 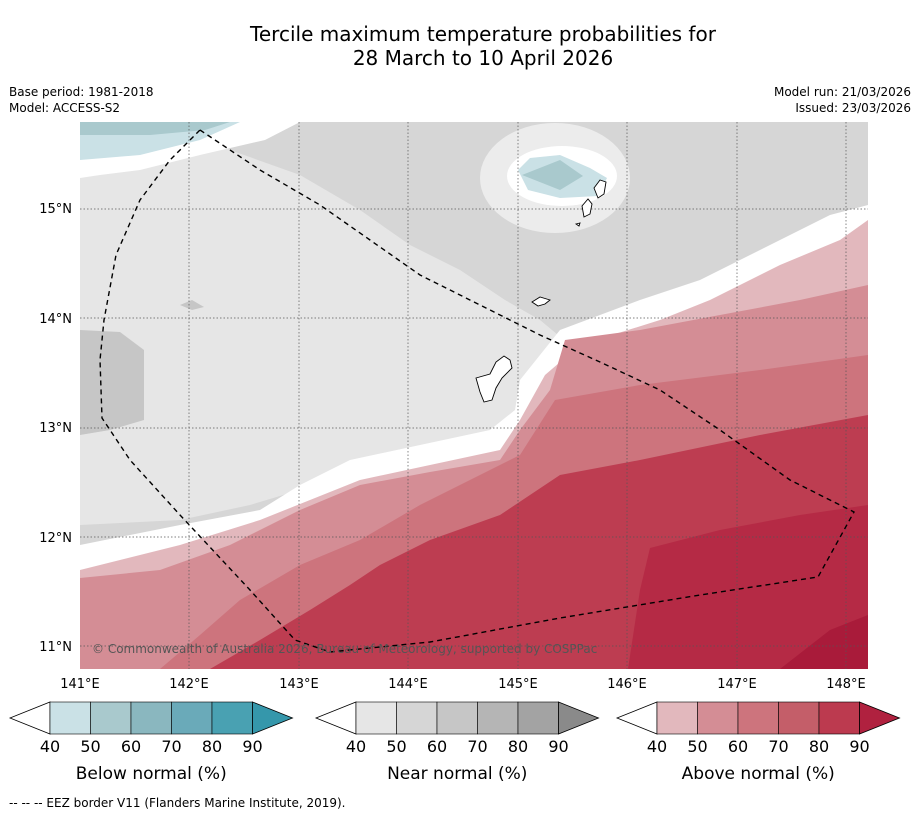 What do you see at coordinates (853, 108) in the screenshot?
I see `issued-date: Issued: 23/03/2026` at bounding box center [853, 108].